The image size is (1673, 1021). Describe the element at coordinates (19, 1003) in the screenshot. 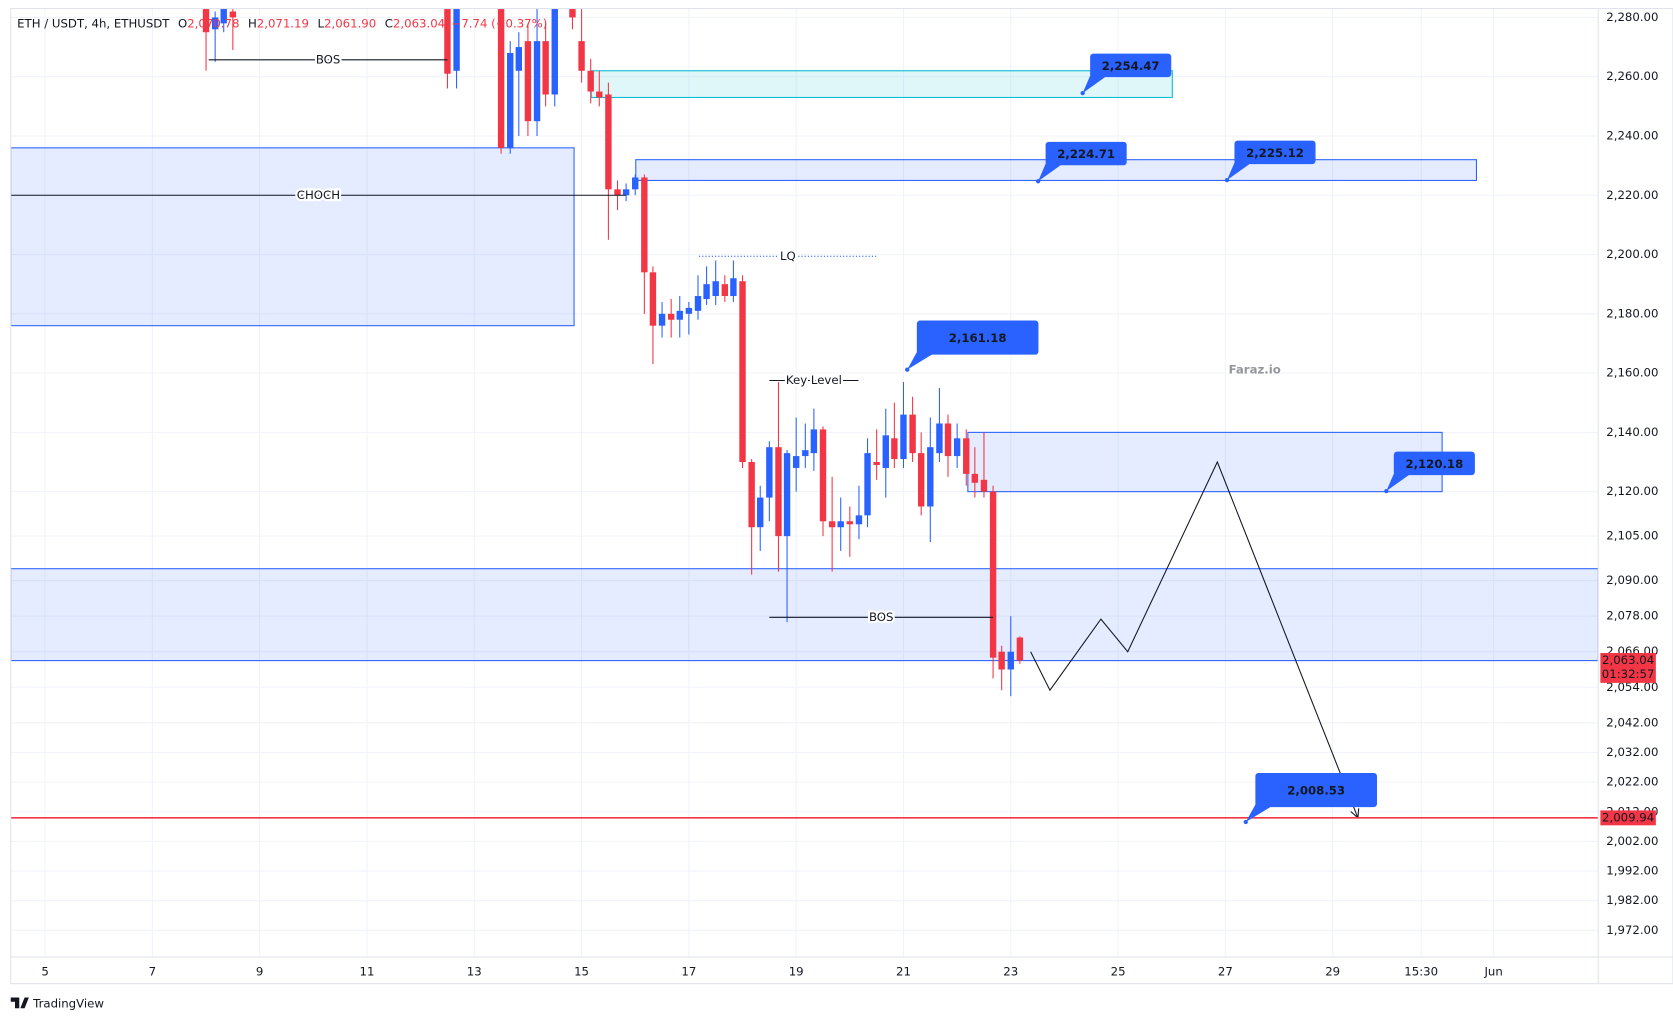

I see `brand-logo` at that location.